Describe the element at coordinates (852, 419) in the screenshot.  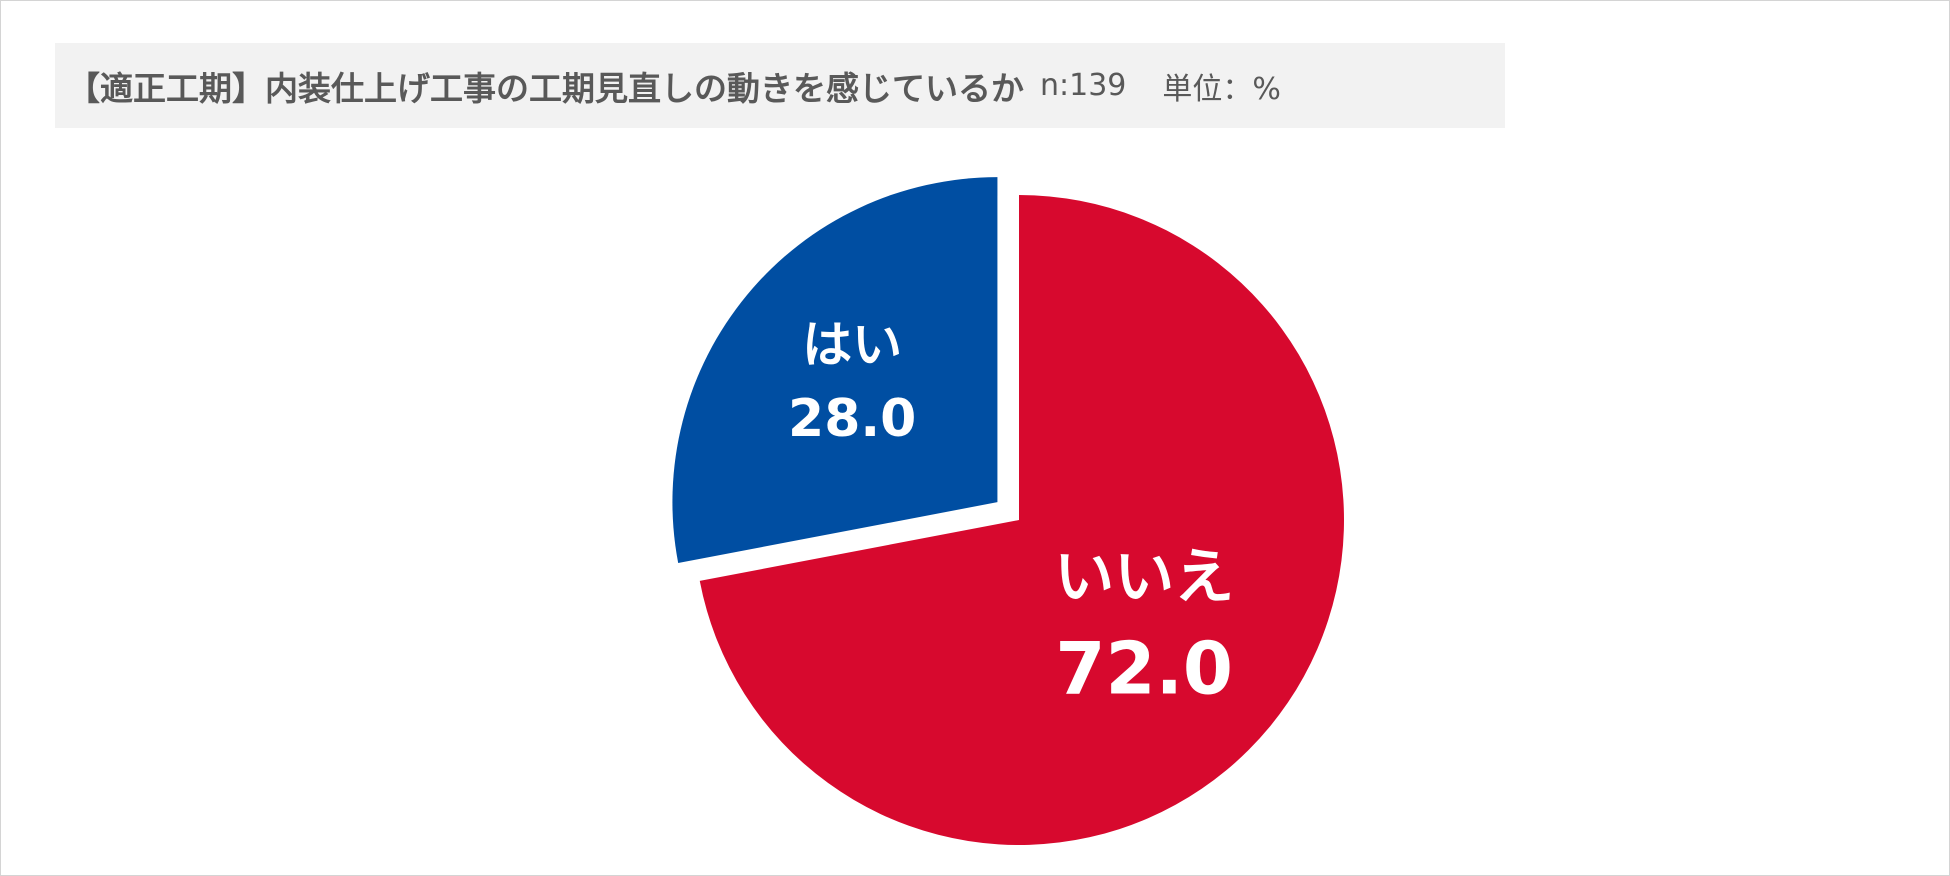
I see `slice-value-yes: 28.0` at that location.